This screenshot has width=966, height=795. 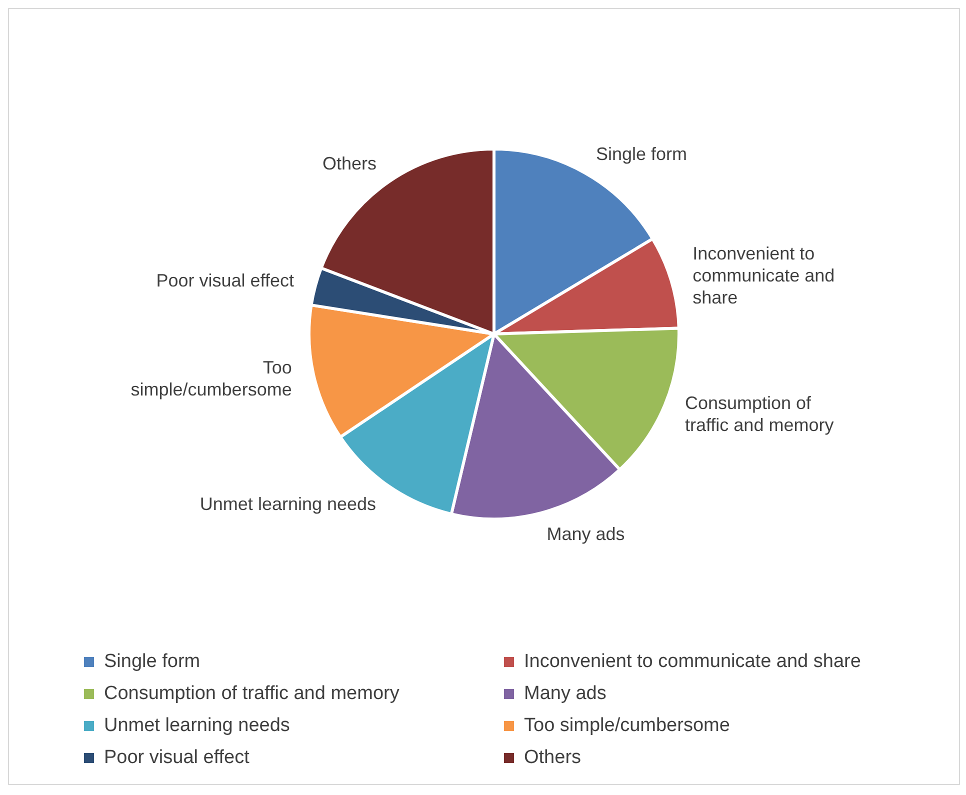 What do you see at coordinates (252, 694) in the screenshot?
I see `legend-label: Consumption of traffic and memory` at bounding box center [252, 694].